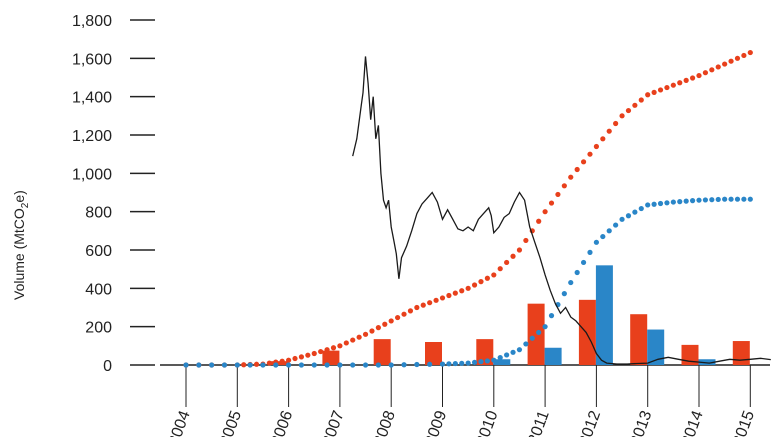 This screenshot has height=437, width=774. I want to click on y-tick-label: 1,400, so click(92, 98).